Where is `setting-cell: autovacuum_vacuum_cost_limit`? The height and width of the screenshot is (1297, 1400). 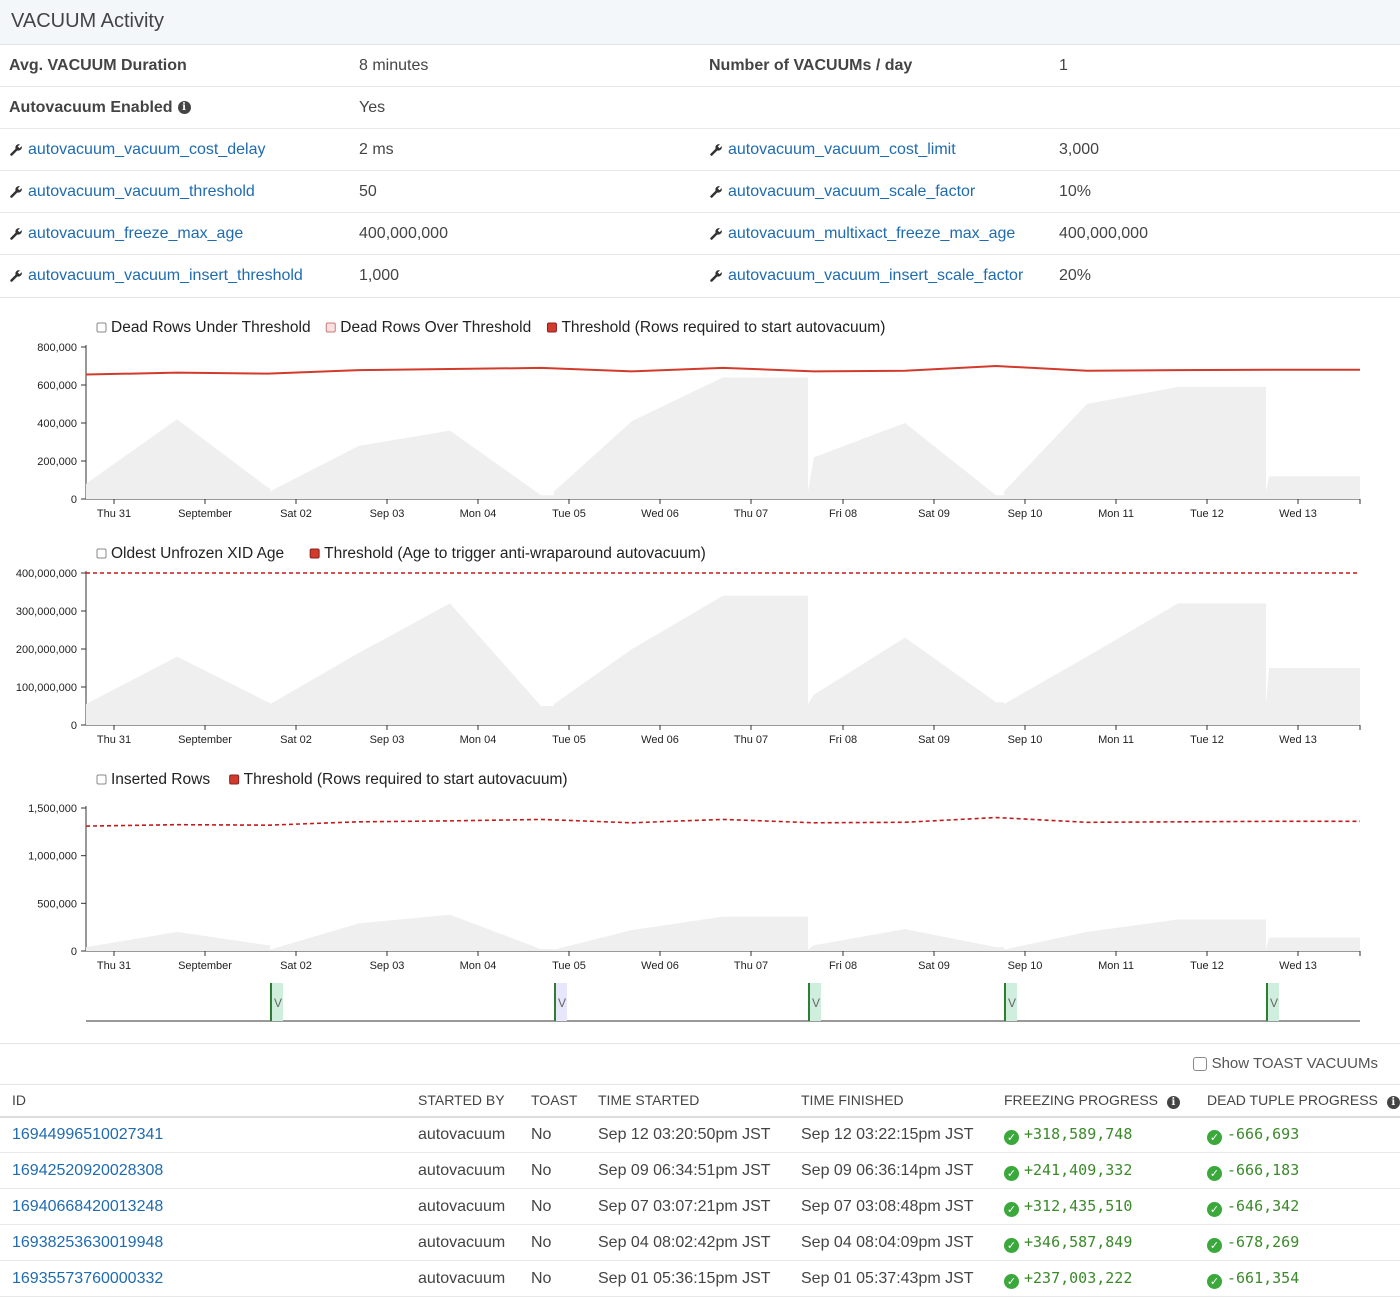
setting-cell: autovacuum_vacuum_cost_limit is located at coordinates (875, 150).